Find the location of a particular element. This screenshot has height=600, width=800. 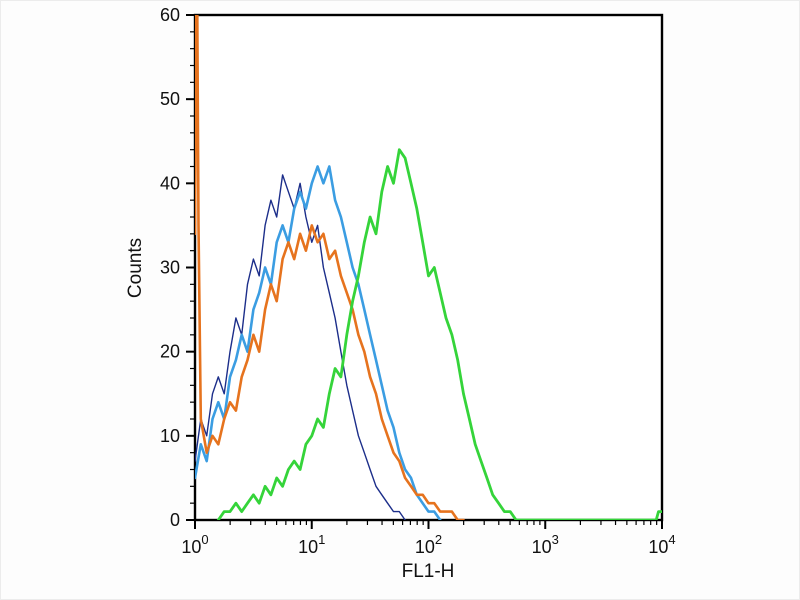

y-tick-label: 30 is located at coordinates (170, 268).